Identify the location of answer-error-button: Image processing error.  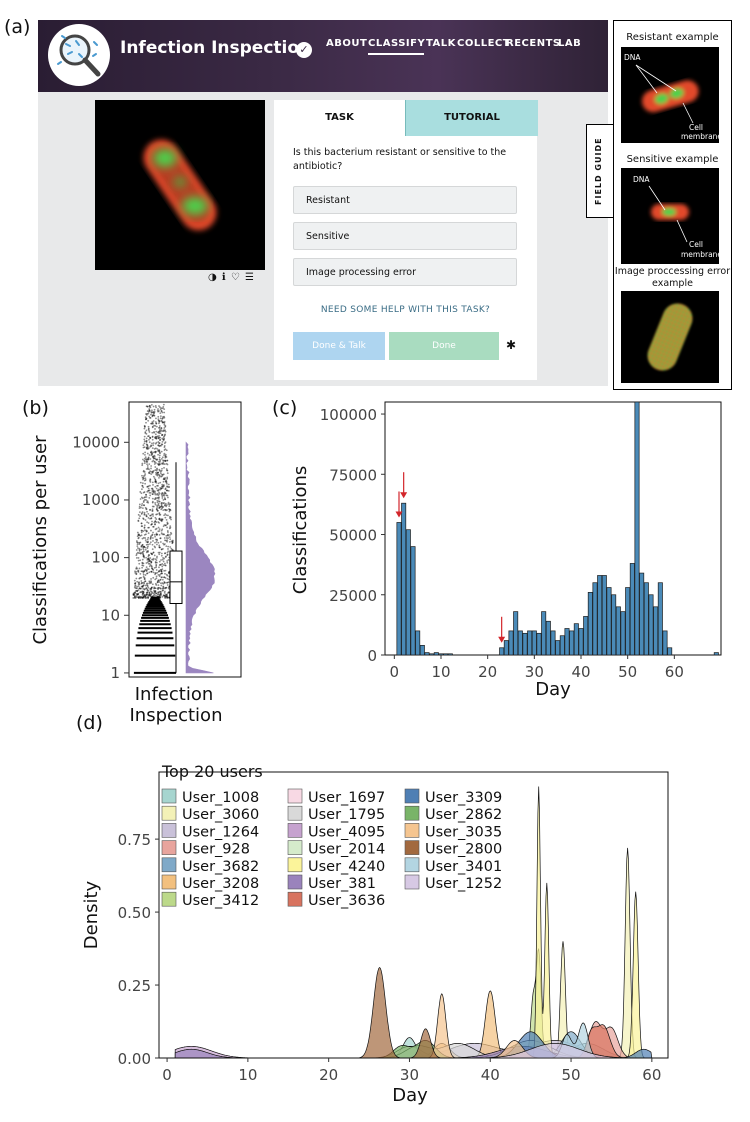
(405, 272).